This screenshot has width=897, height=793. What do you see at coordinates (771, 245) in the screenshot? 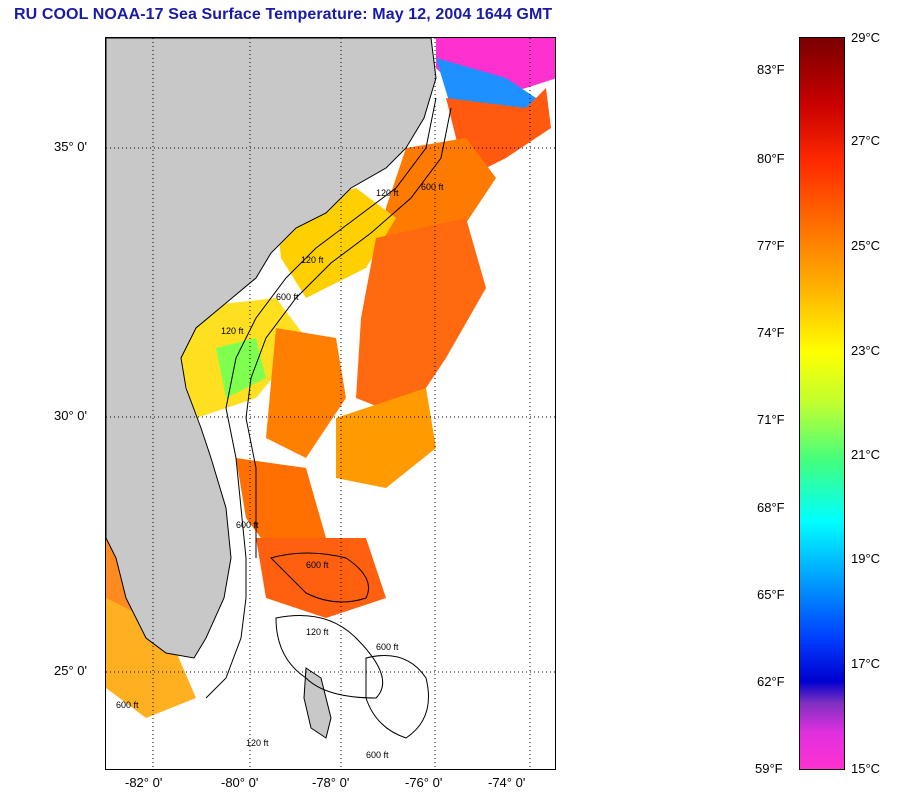
I see `colorbar-label-f: 77°F` at bounding box center [771, 245].